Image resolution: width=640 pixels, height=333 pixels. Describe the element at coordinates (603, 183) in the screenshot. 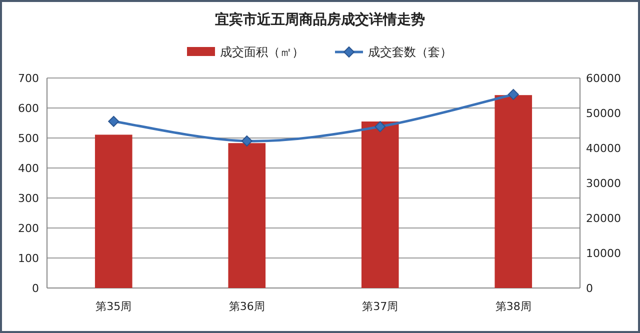

I see `y2-tick-label: 30000` at that location.